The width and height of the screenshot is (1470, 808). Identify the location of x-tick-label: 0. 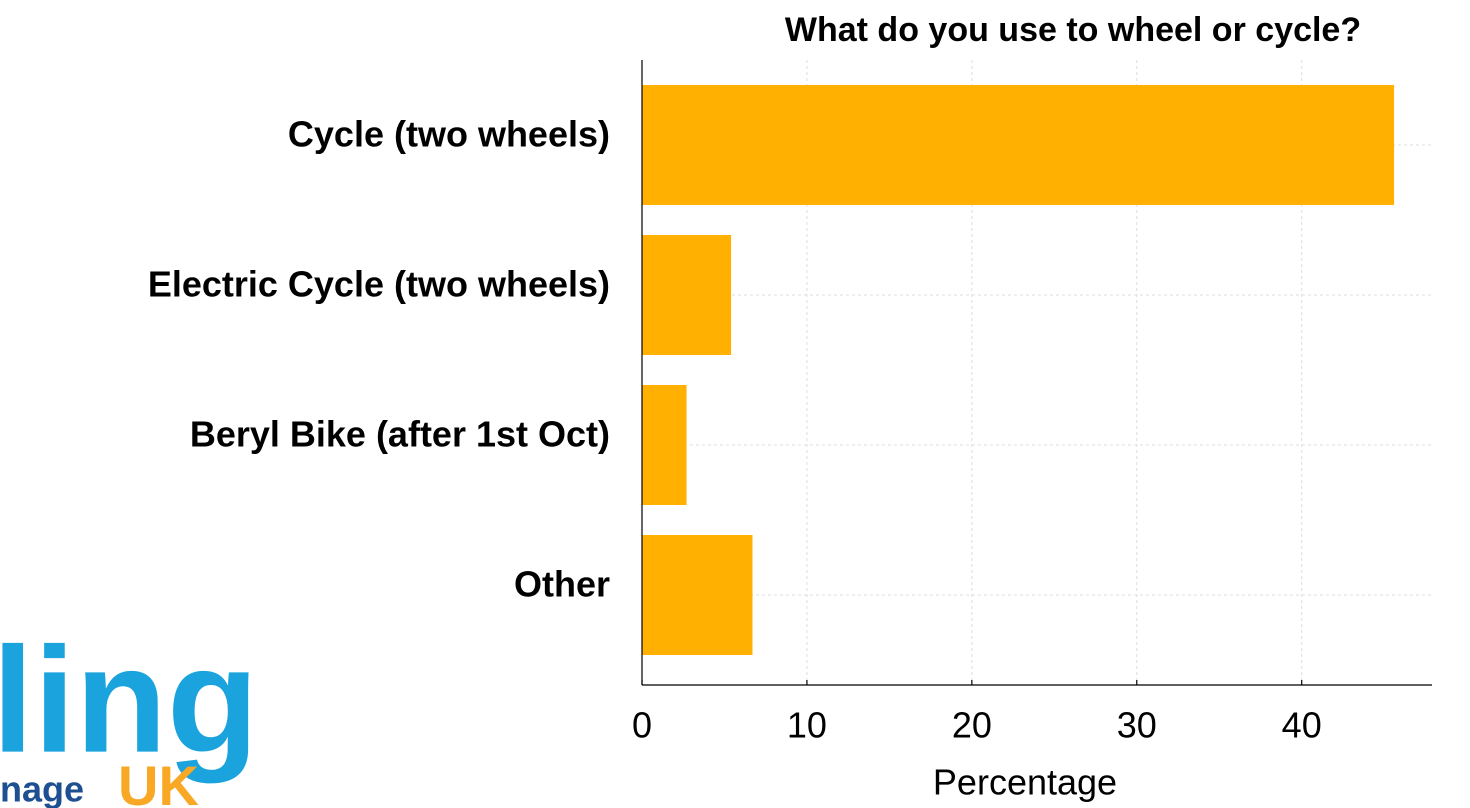
(642, 725).